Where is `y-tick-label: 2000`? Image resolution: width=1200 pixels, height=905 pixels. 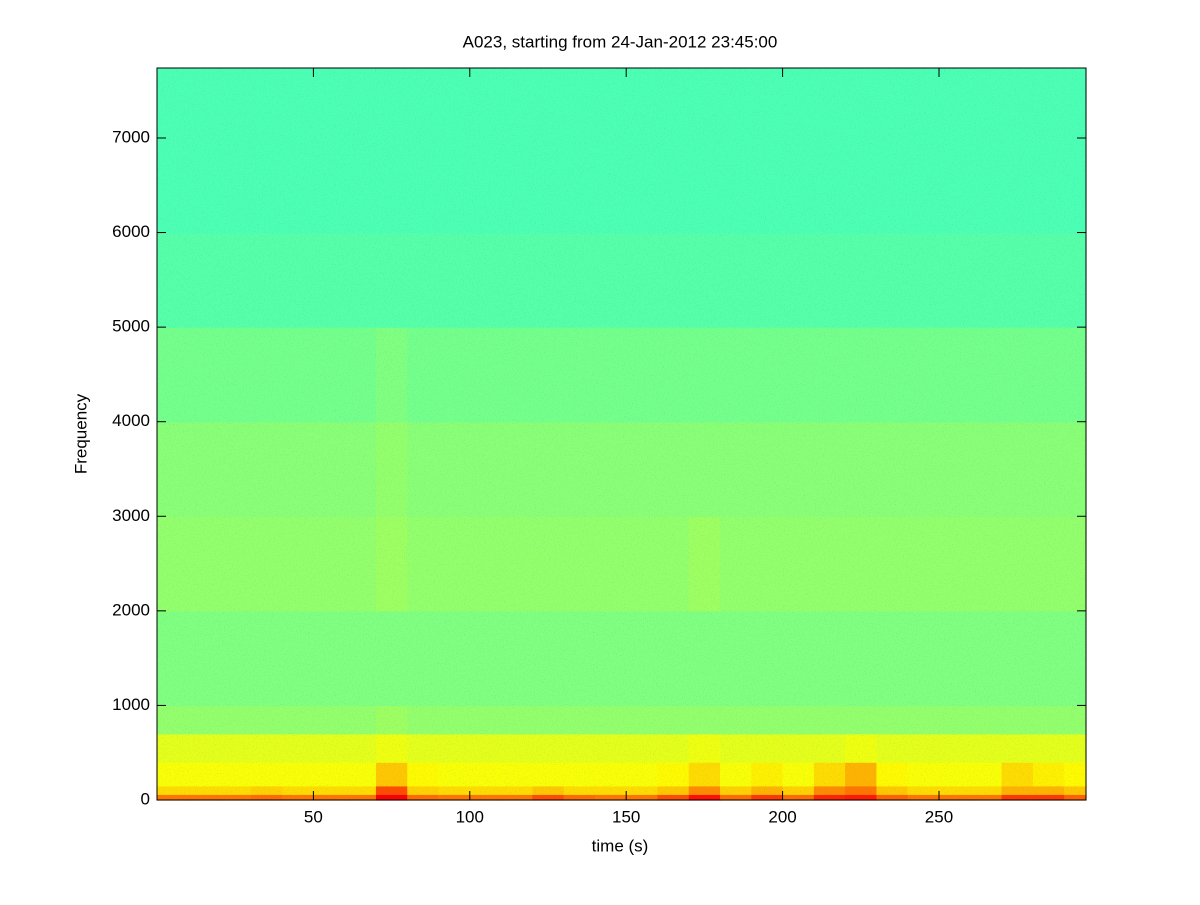
y-tick-label: 2000 is located at coordinates (131, 609).